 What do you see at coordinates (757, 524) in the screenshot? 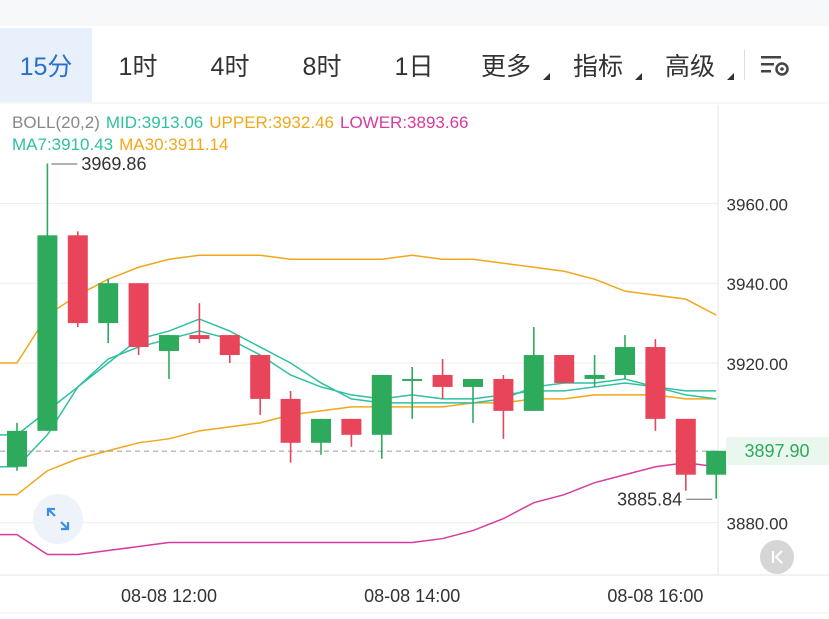
I see `y-tick-label: 3880.00` at bounding box center [757, 524].